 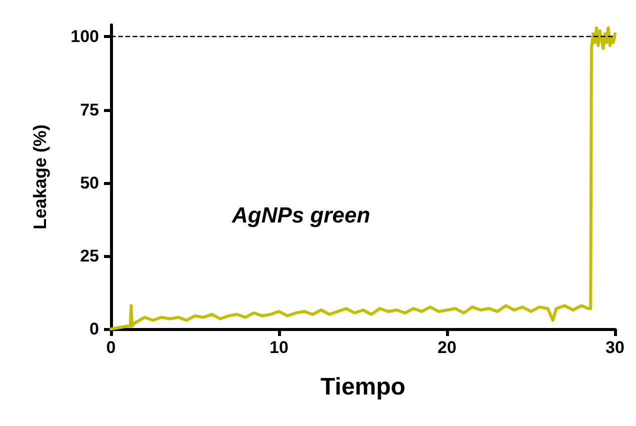 I want to click on x-tick-label: 20, so click(x=447, y=347).